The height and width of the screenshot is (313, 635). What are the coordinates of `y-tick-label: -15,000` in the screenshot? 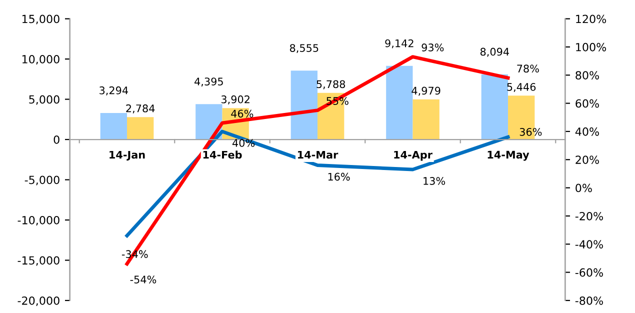 It's located at (39, 261).